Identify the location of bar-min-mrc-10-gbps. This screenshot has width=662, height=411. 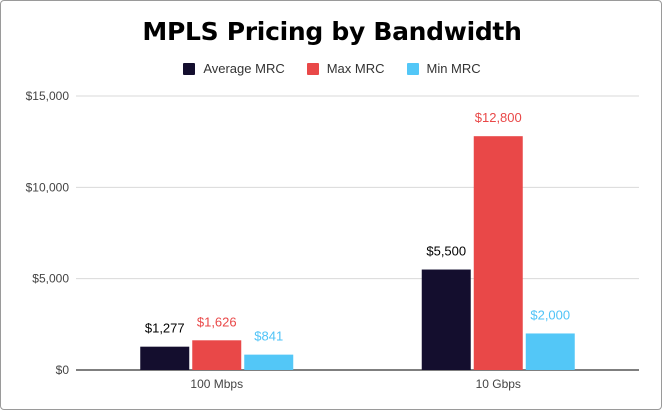
(550, 351).